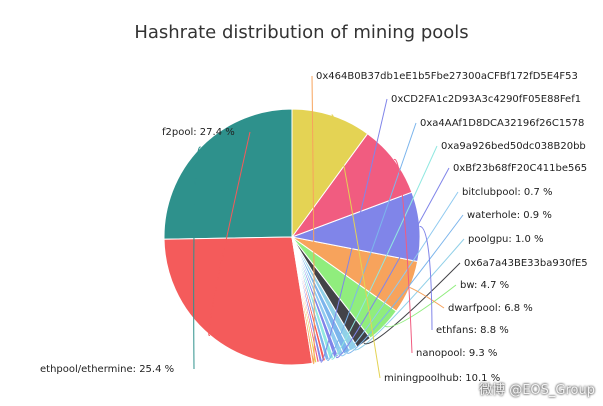 The width and height of the screenshot is (603, 406). What do you see at coordinates (506, 239) in the screenshot?
I see `slice-label-12: poolgpu: 1.0 %` at bounding box center [506, 239].